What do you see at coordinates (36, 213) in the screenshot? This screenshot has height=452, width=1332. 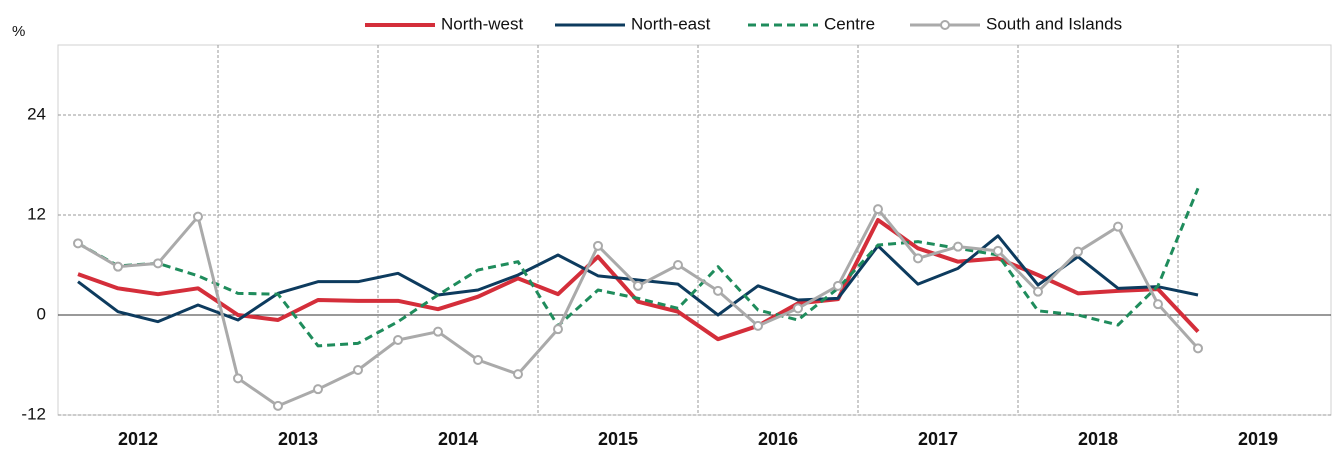 I see `y-tick-label: 12` at bounding box center [36, 213].